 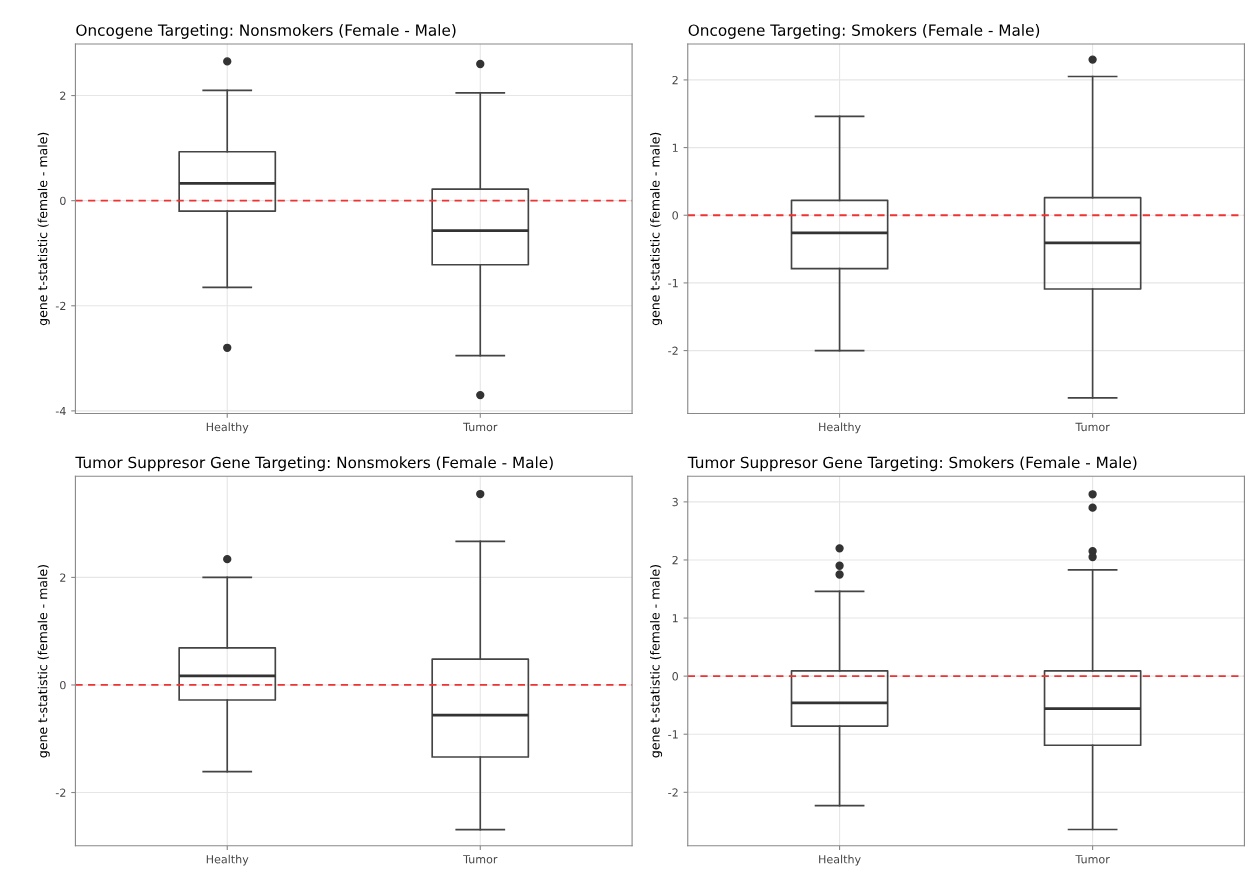 What do you see at coordinates (912, 464) in the screenshot?
I see `chart-title: Tumor Suppresor Gene Targeting: Smokers (Female - Male)` at bounding box center [912, 464].